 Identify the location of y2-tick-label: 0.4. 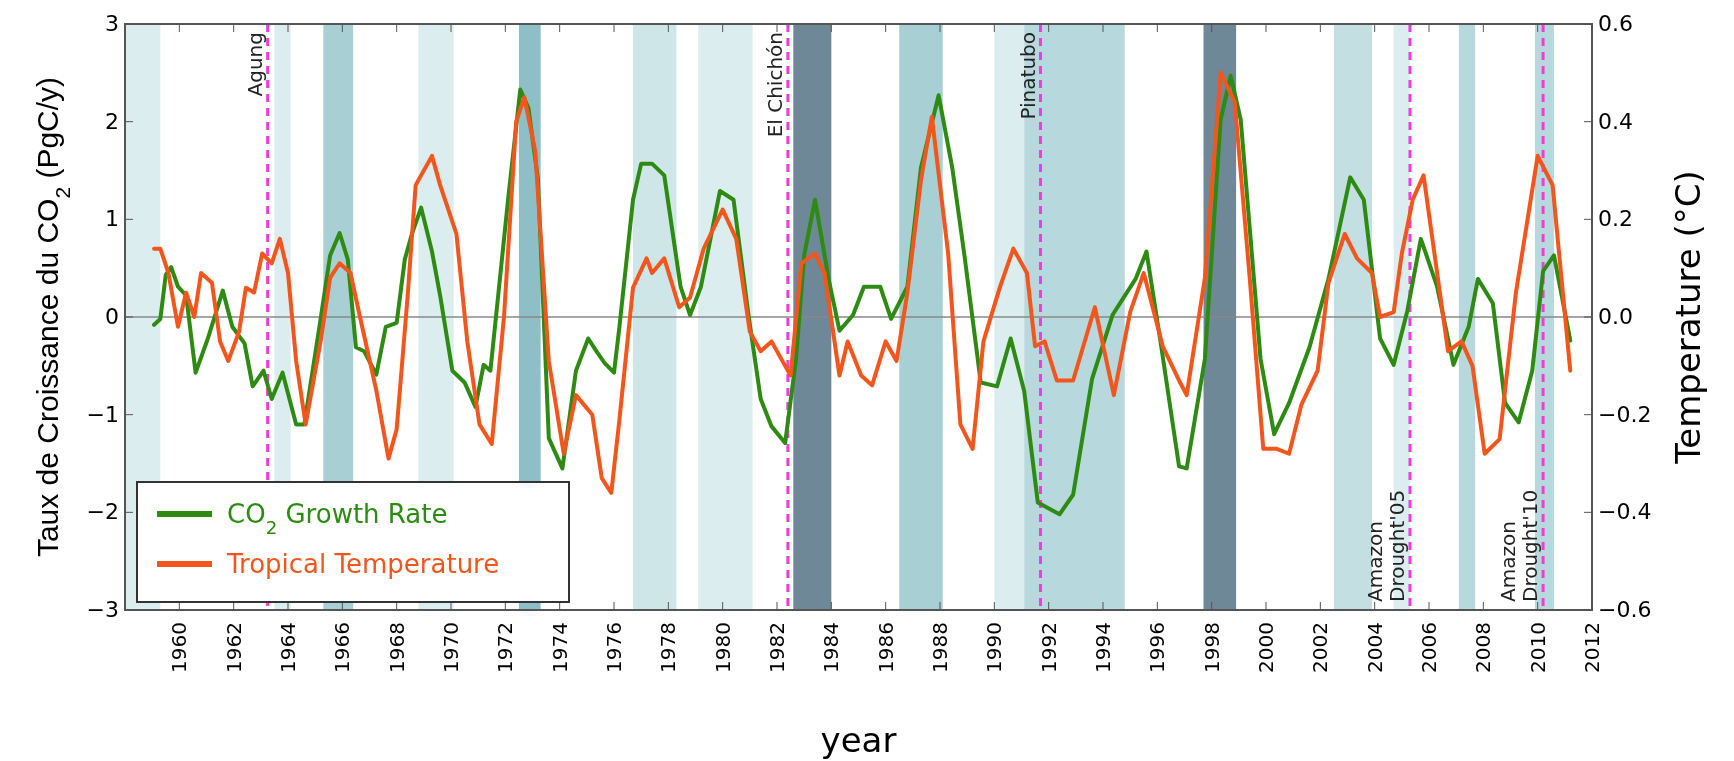
(1615, 121).